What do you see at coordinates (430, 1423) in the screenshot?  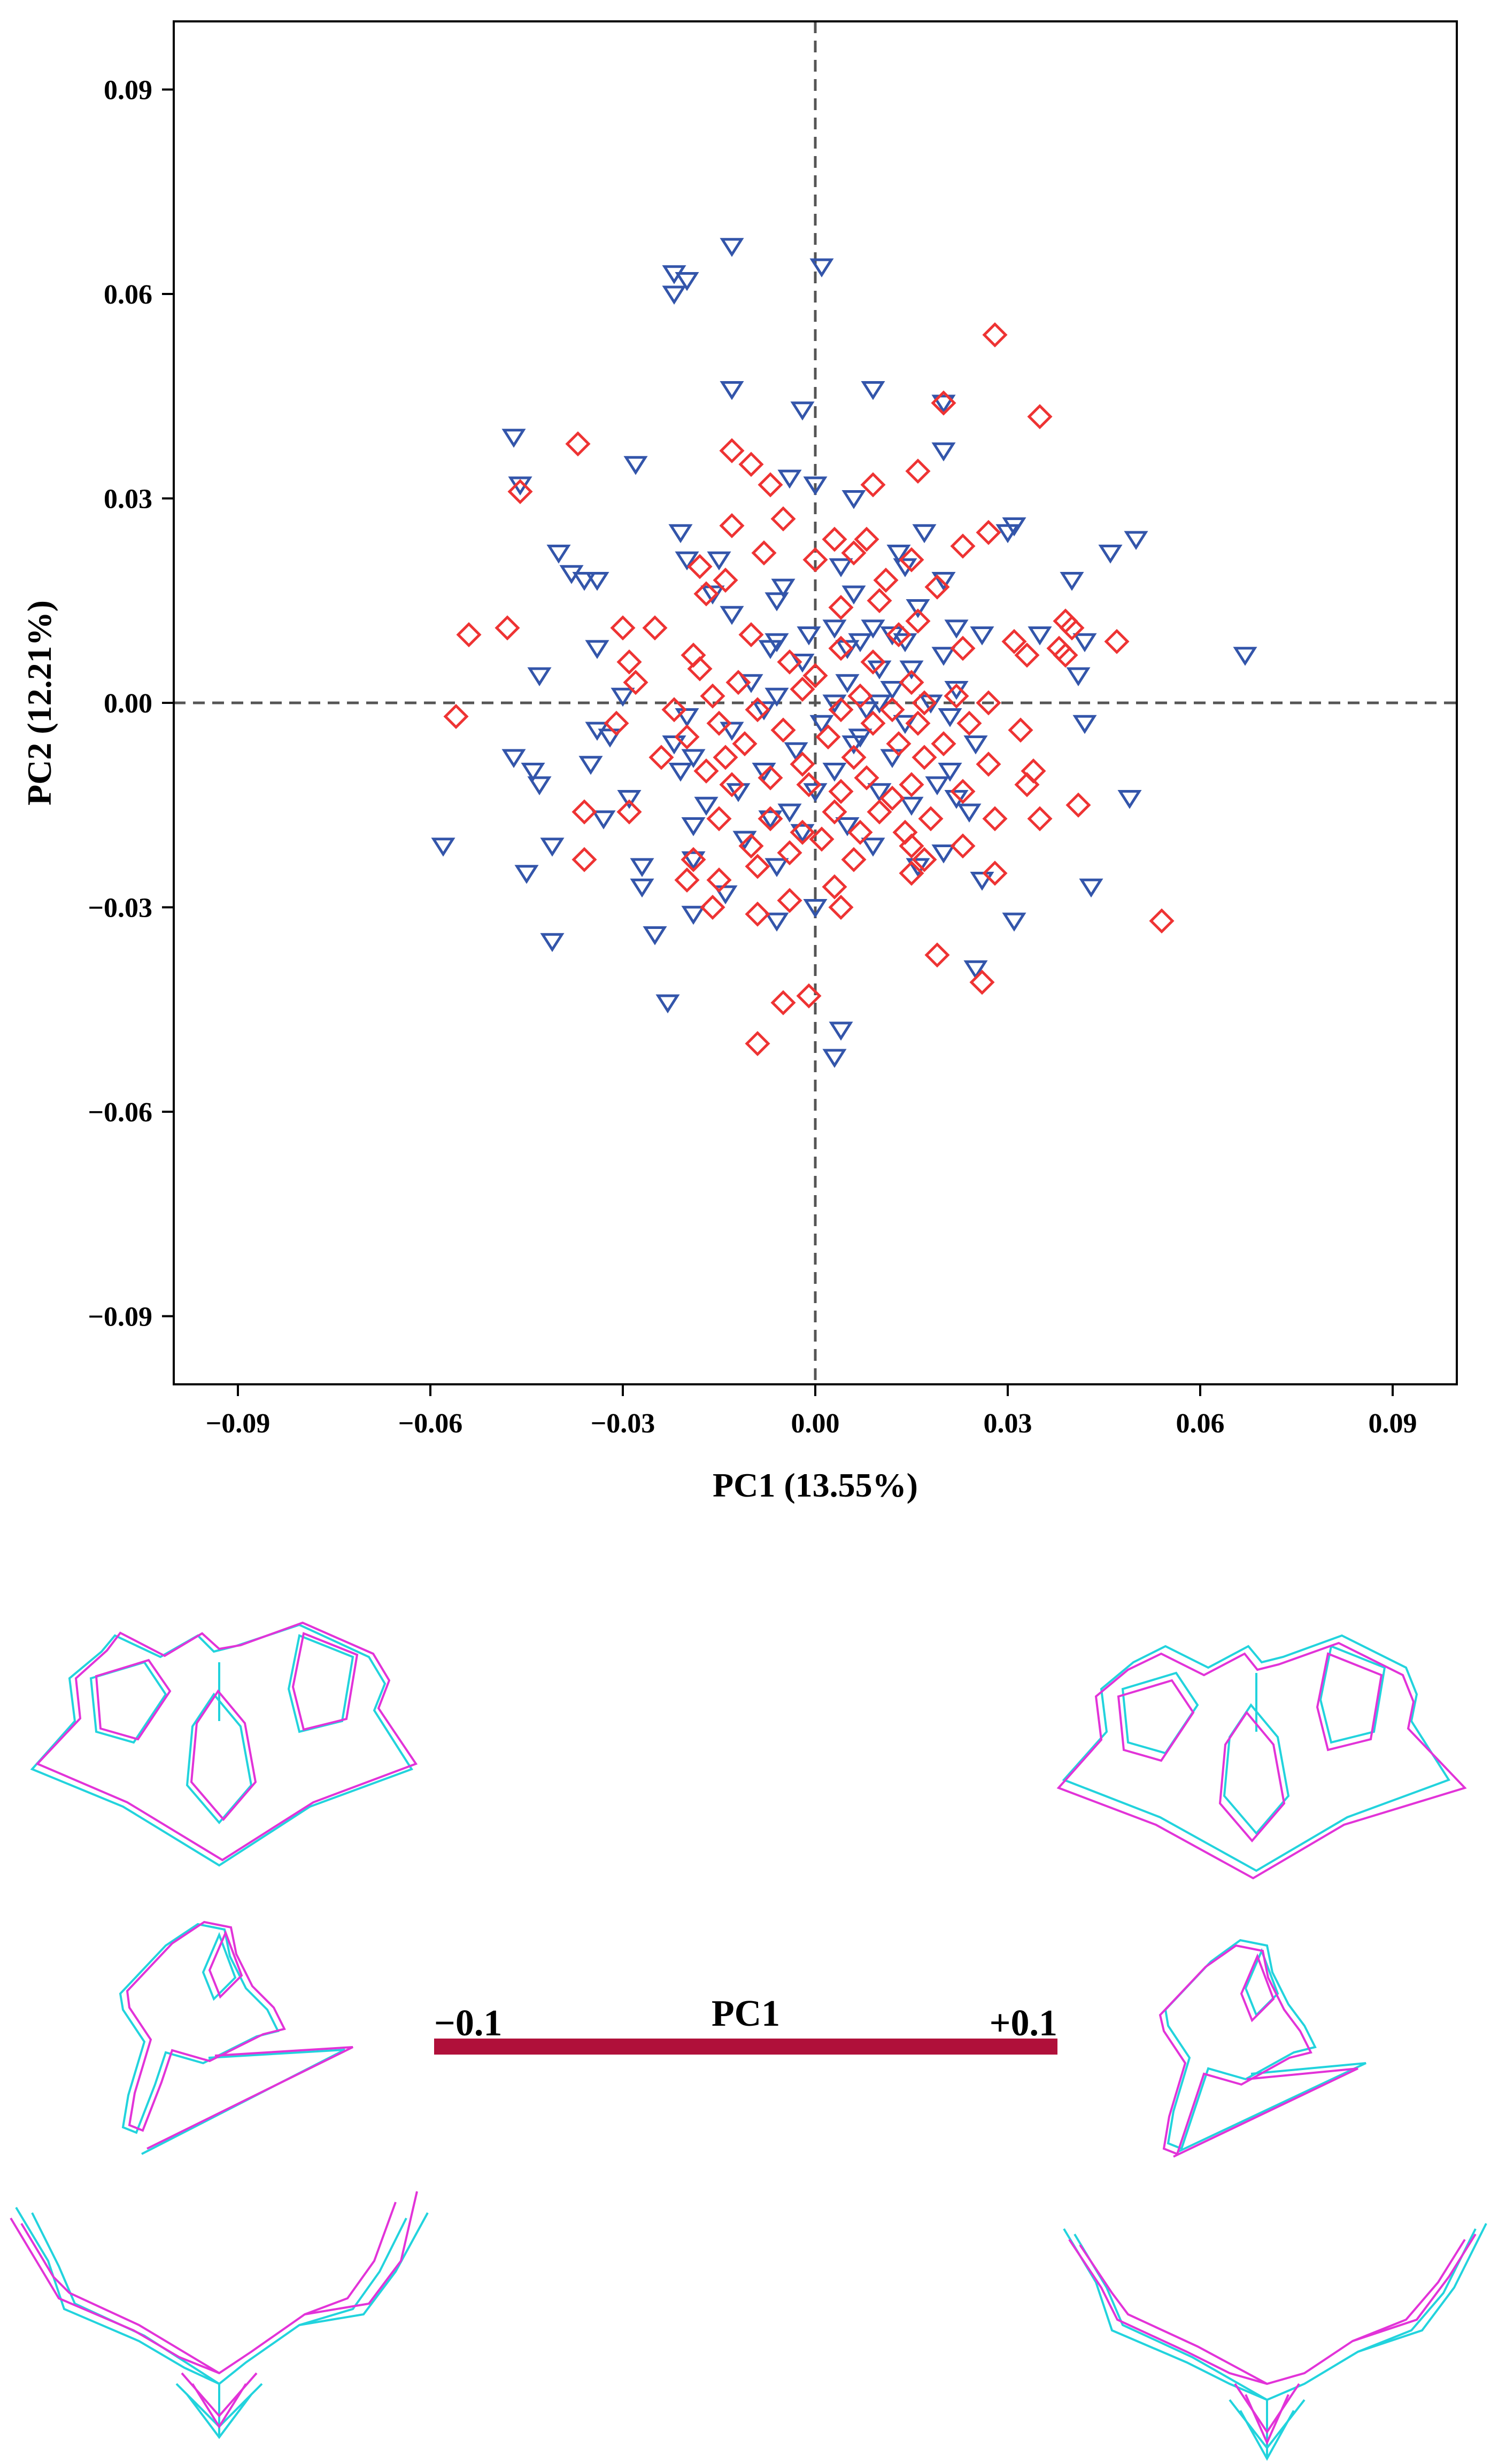 I see `x-tick-label: −0.06` at bounding box center [430, 1423].